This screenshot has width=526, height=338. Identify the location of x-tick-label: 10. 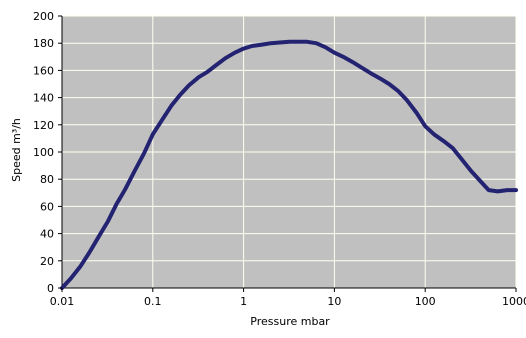
(334, 301).